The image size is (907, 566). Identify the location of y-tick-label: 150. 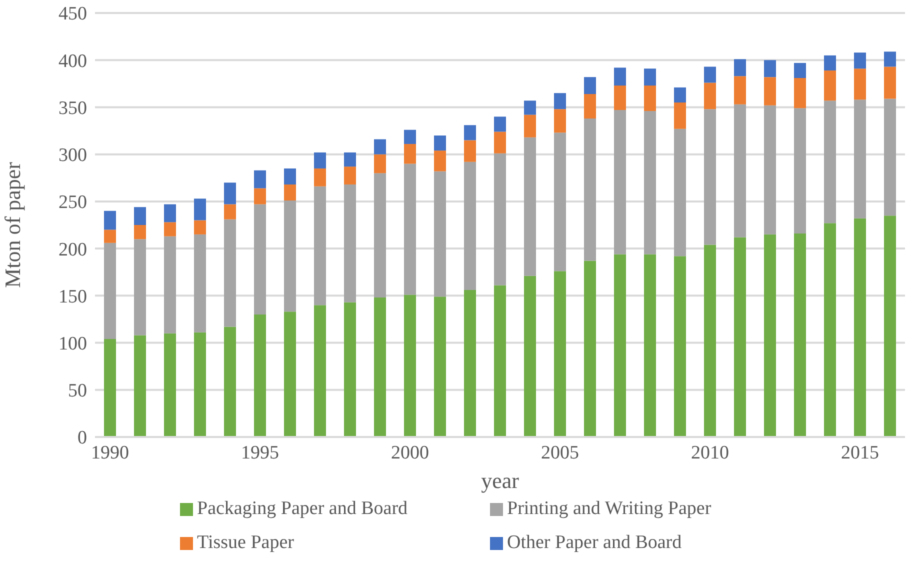
(72, 297).